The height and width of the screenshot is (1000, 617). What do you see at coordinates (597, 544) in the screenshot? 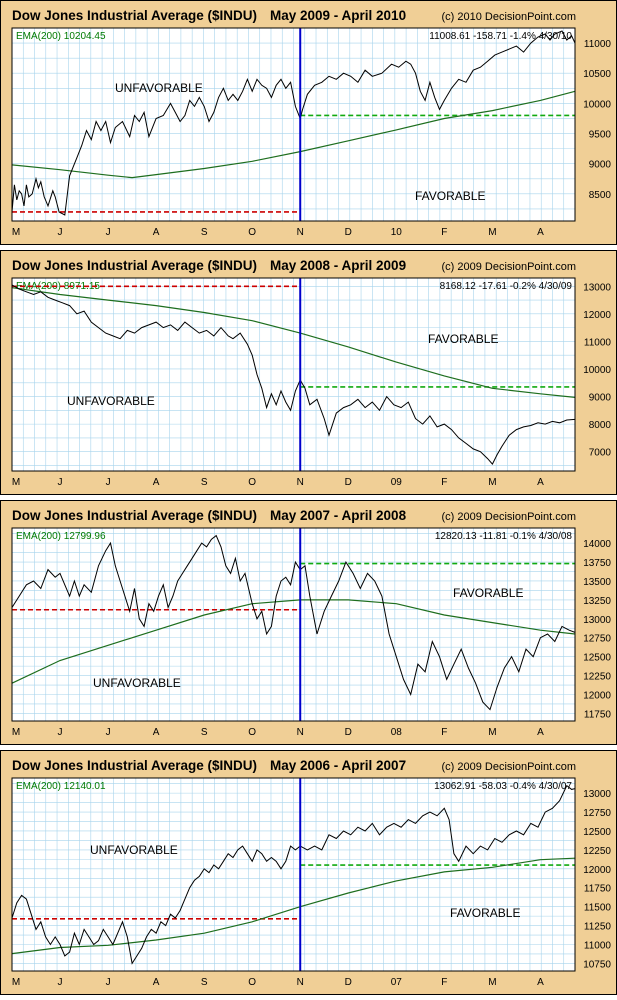
I see `y-tick-label: 14000` at bounding box center [597, 544].